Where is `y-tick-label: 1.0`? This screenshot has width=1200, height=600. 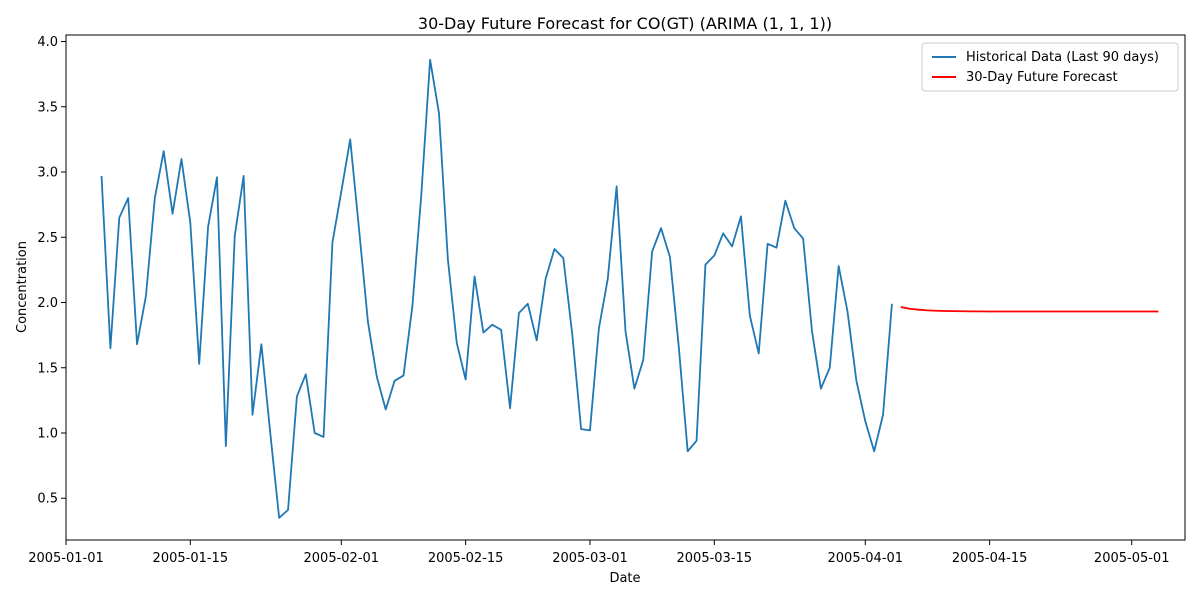
y-tick-label: 1.0 is located at coordinates (47, 433).